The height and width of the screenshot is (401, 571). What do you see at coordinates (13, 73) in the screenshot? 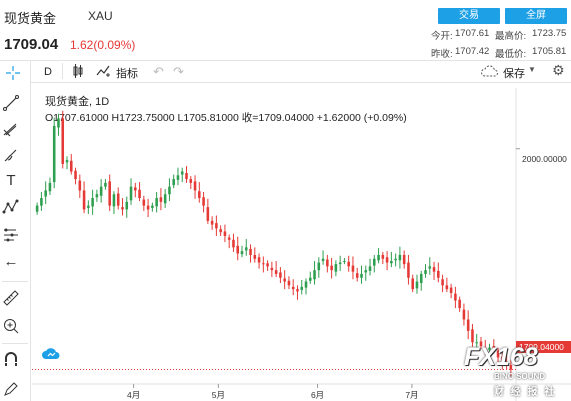
I see `crosshair-icon` at bounding box center [13, 73].